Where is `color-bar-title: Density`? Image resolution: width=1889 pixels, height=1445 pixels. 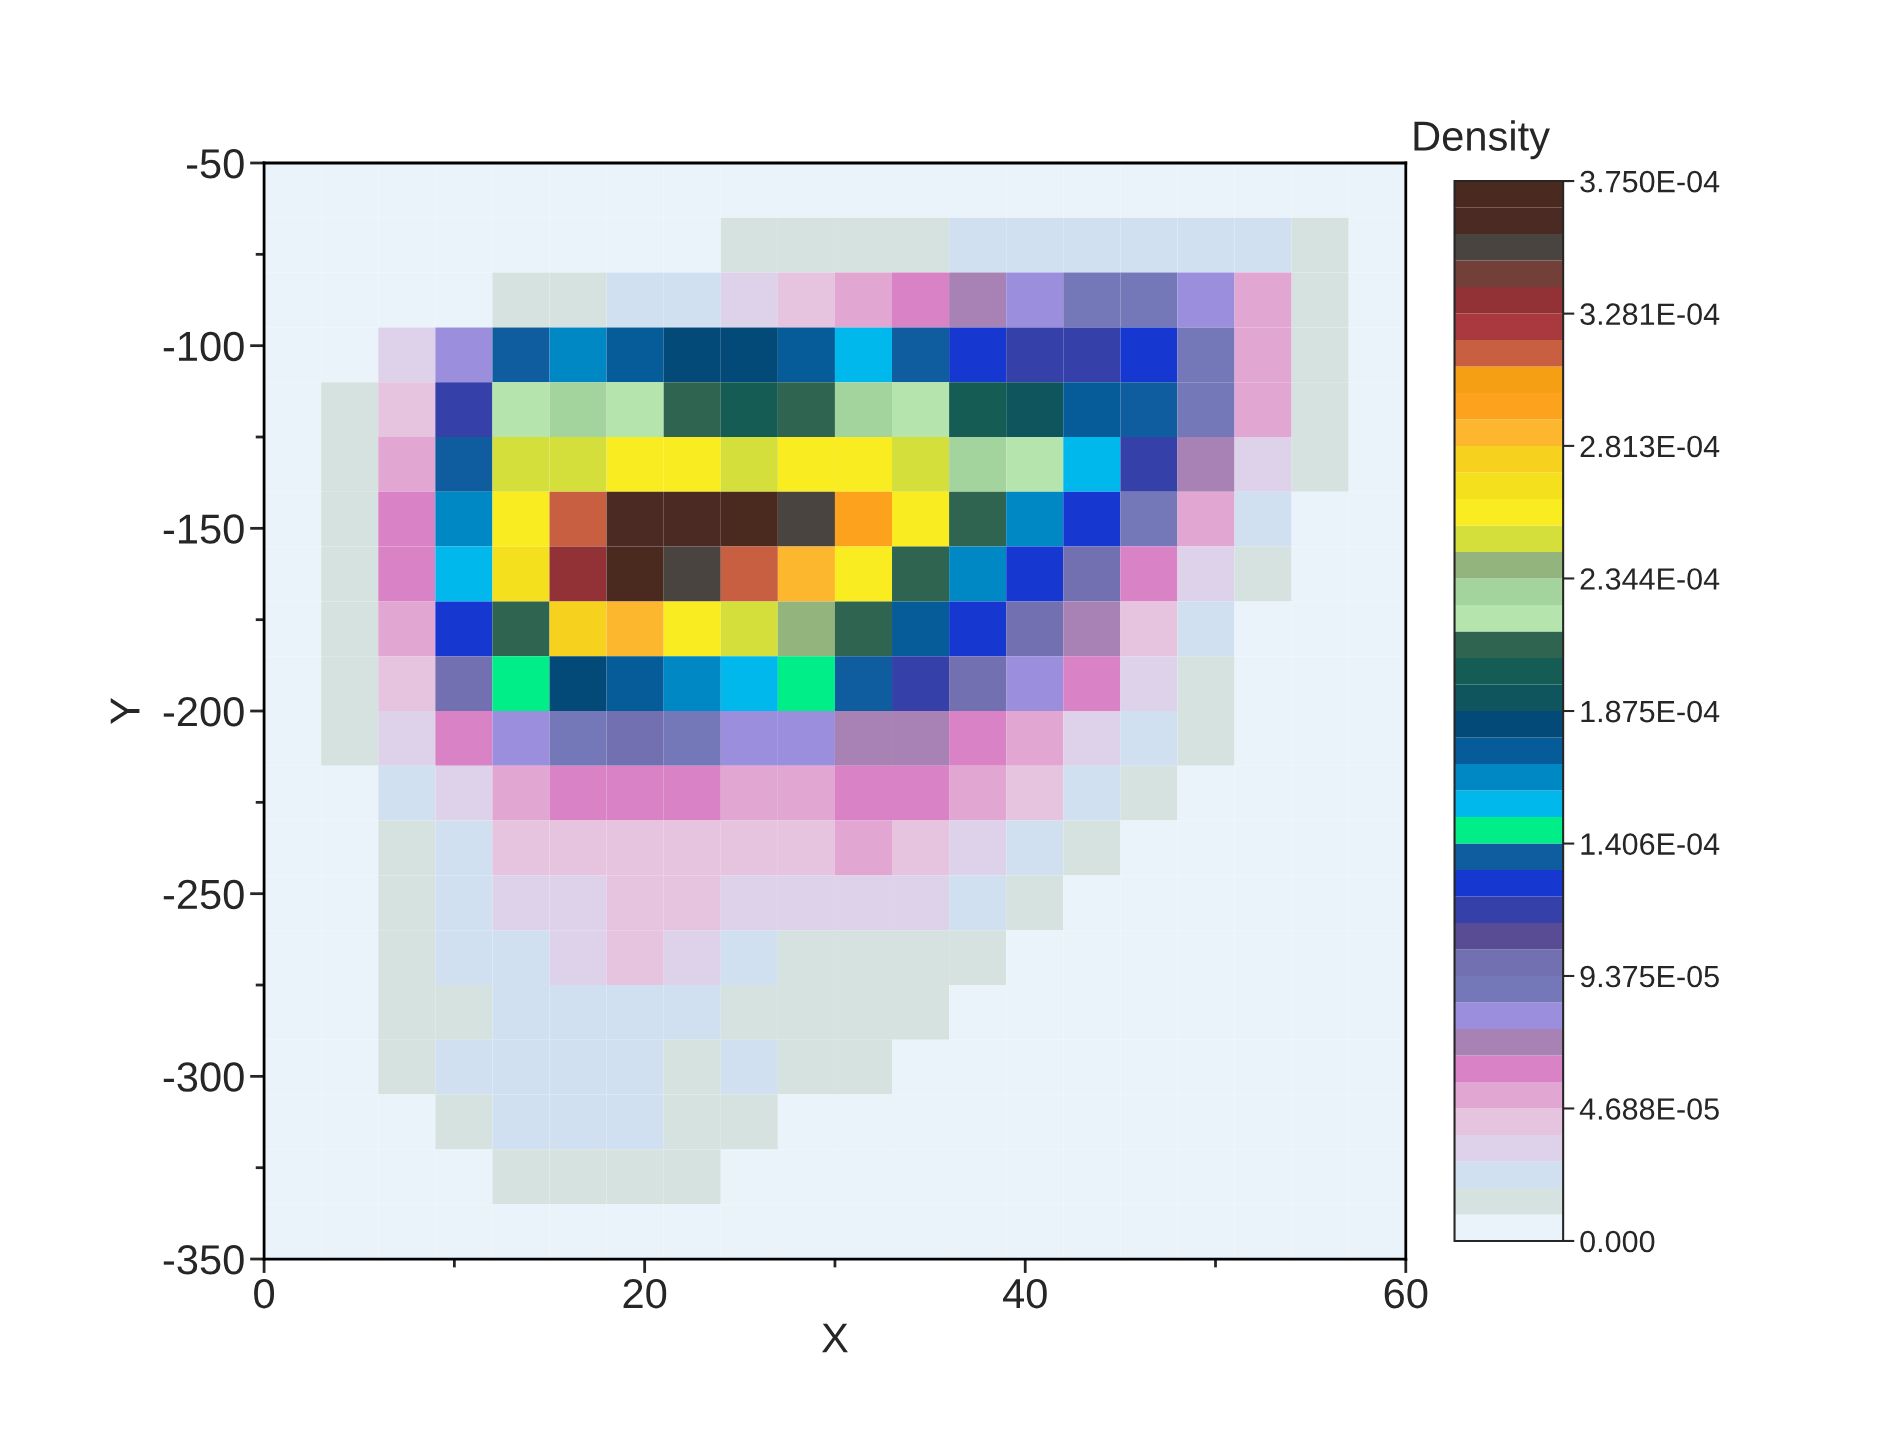
color-bar-title: Density is located at coordinates (1482, 140).